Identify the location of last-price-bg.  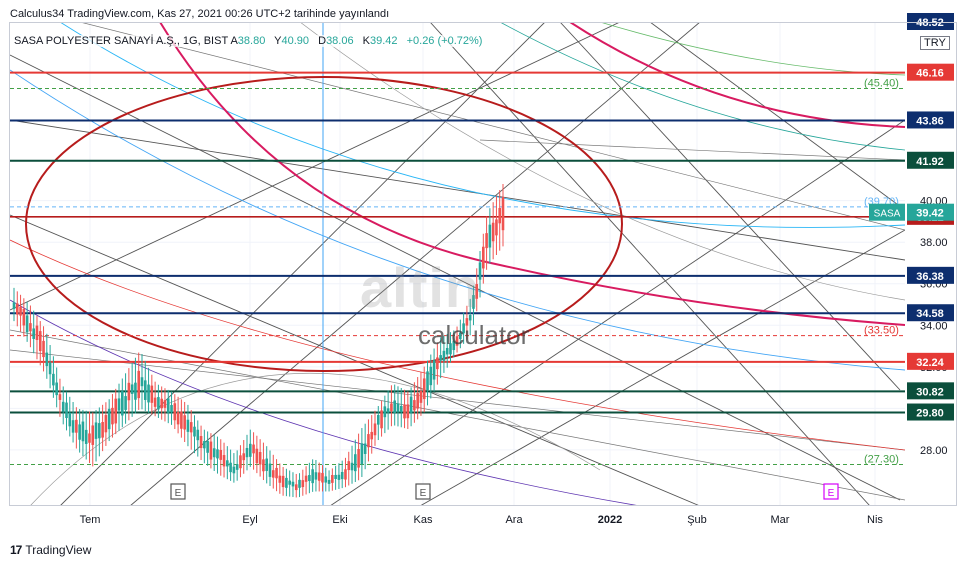
(930, 212).